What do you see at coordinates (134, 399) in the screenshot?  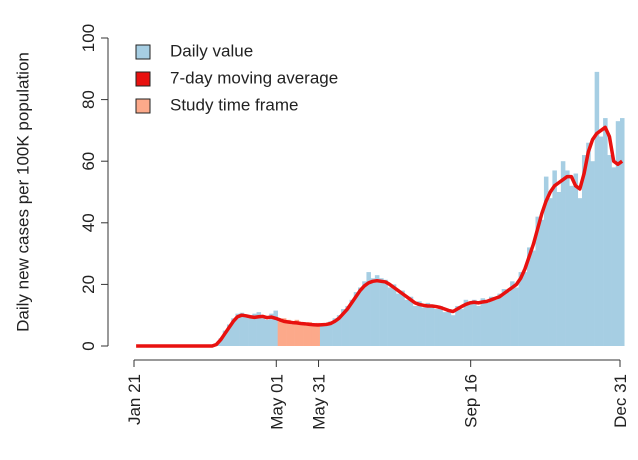 I see `x-tick-label: Jan 21` at bounding box center [134, 399].